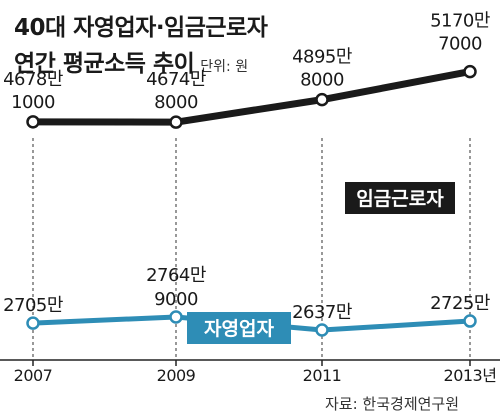 The image size is (500, 420). Describe the element at coordinates (460, 44) in the screenshot. I see `data-label-0-3-1: 7000` at that location.